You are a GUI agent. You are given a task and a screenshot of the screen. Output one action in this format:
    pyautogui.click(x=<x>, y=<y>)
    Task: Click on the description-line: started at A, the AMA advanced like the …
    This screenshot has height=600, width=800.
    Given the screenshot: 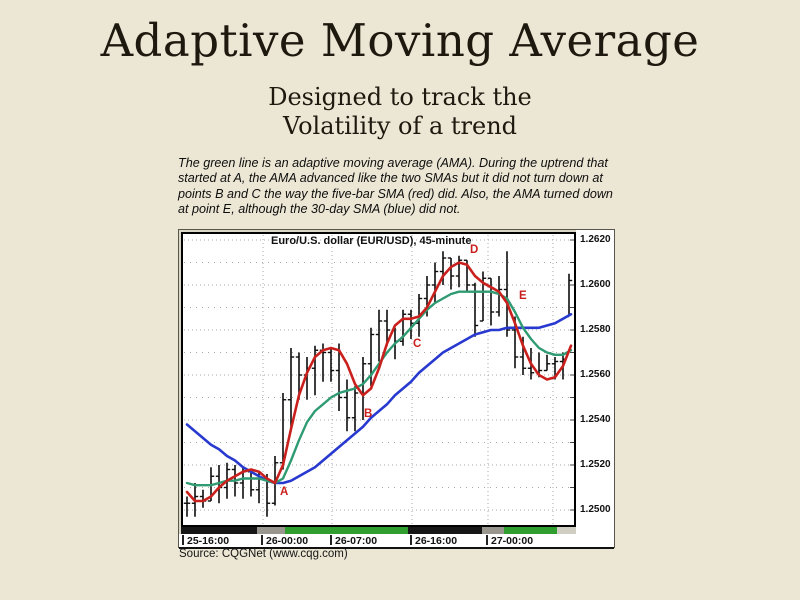 What is the action you would take?
    pyautogui.click(x=390, y=178)
    